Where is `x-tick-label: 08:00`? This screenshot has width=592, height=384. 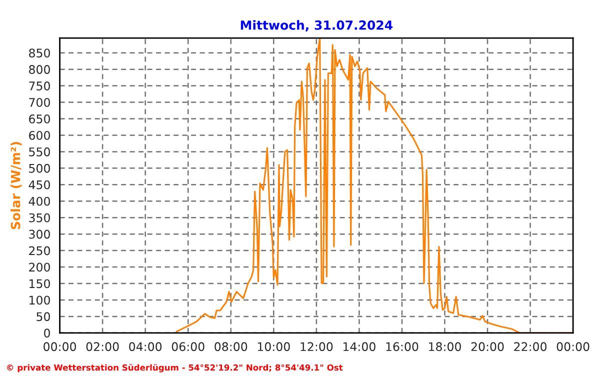
x-tick-label: 08:00 is located at coordinates (231, 347).